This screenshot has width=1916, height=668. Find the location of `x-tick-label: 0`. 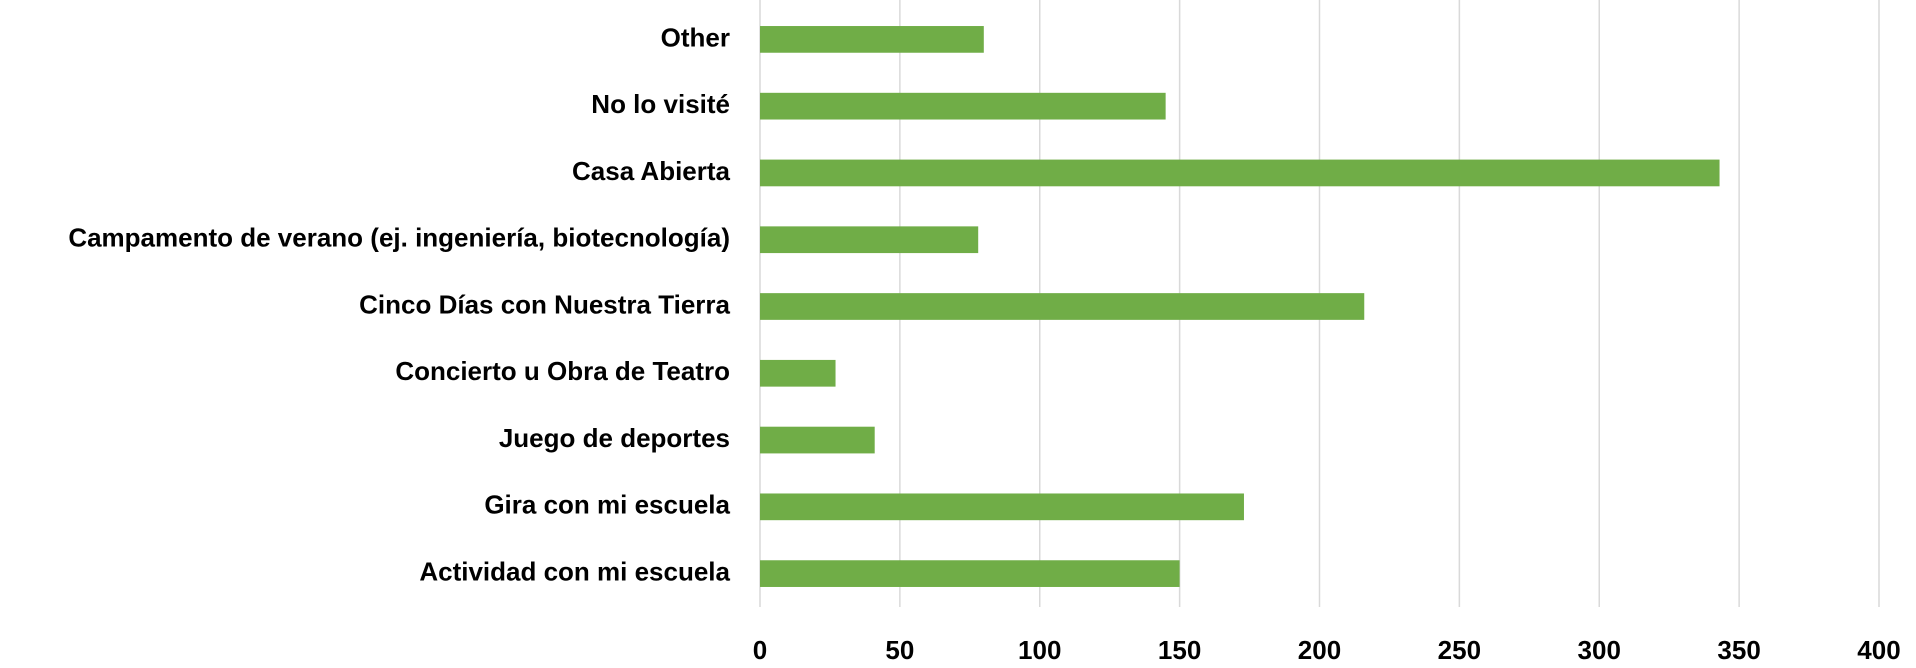

x-tick-label: 0 is located at coordinates (760, 650).